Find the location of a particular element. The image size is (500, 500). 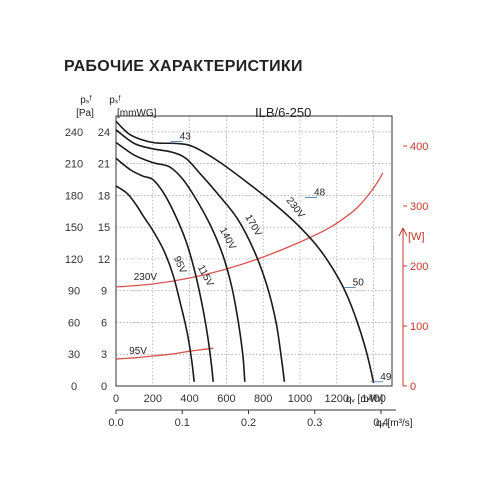

noise-level-label: 50 is located at coordinates (359, 283).